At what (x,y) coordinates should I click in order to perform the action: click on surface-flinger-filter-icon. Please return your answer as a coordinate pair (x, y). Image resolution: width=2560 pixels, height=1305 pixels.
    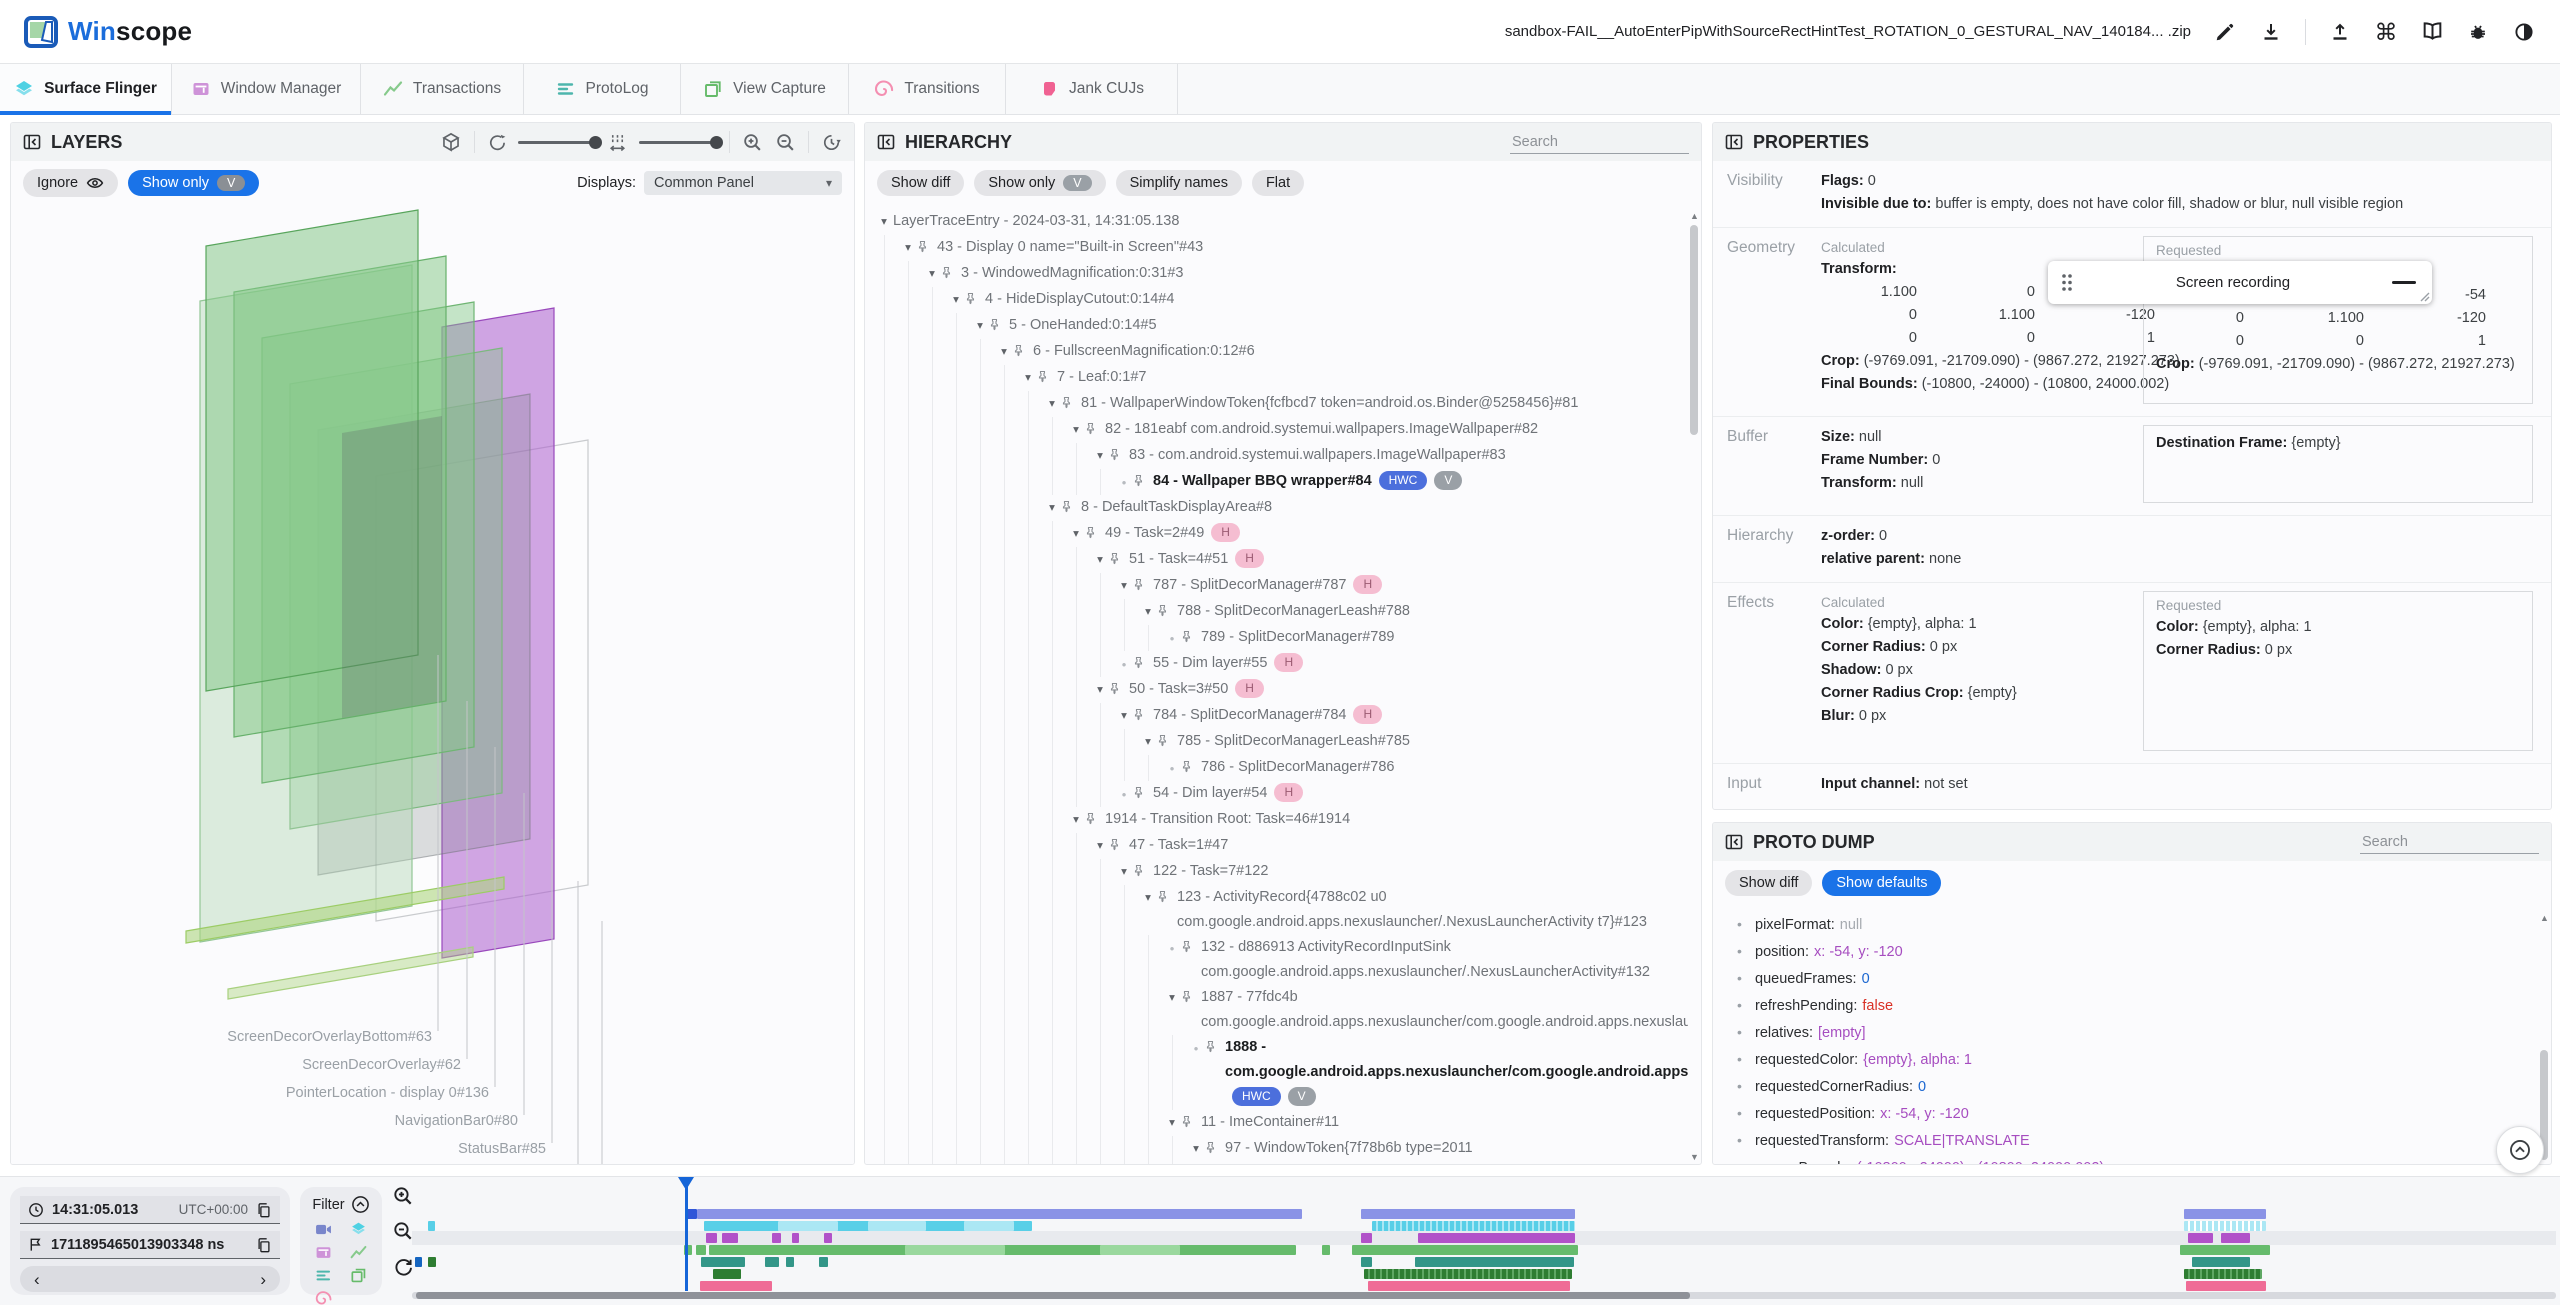
    Looking at the image, I should click on (358, 1229).